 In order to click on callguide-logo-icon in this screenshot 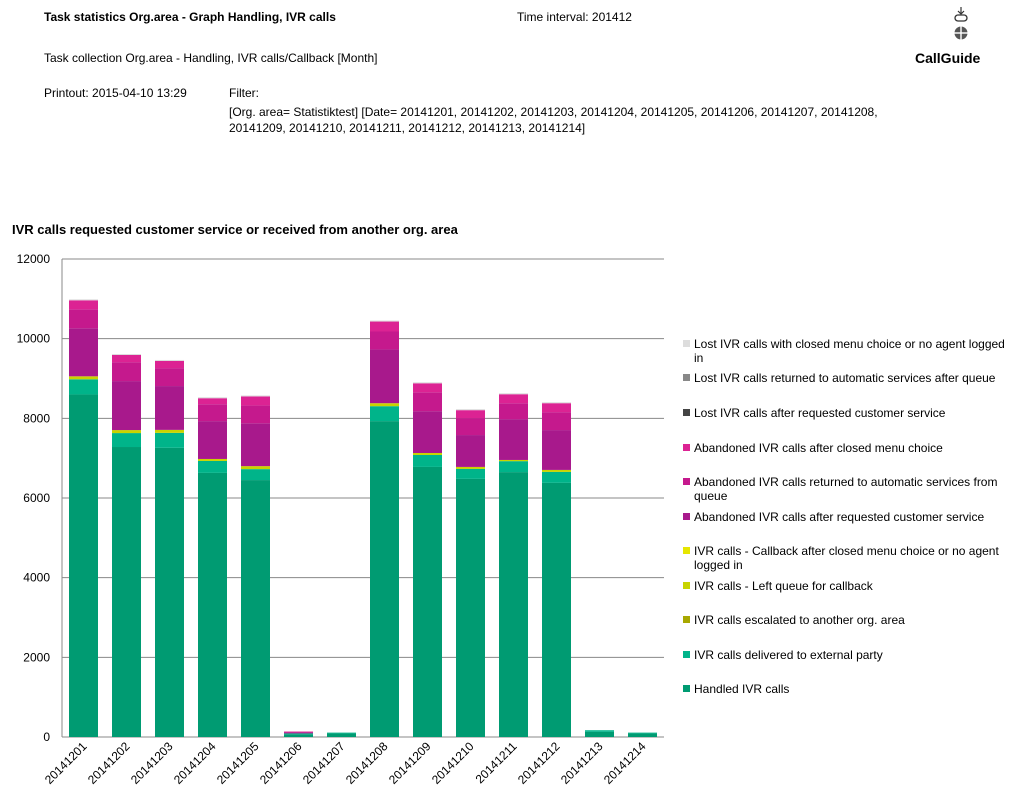, I will do `click(961, 23)`.